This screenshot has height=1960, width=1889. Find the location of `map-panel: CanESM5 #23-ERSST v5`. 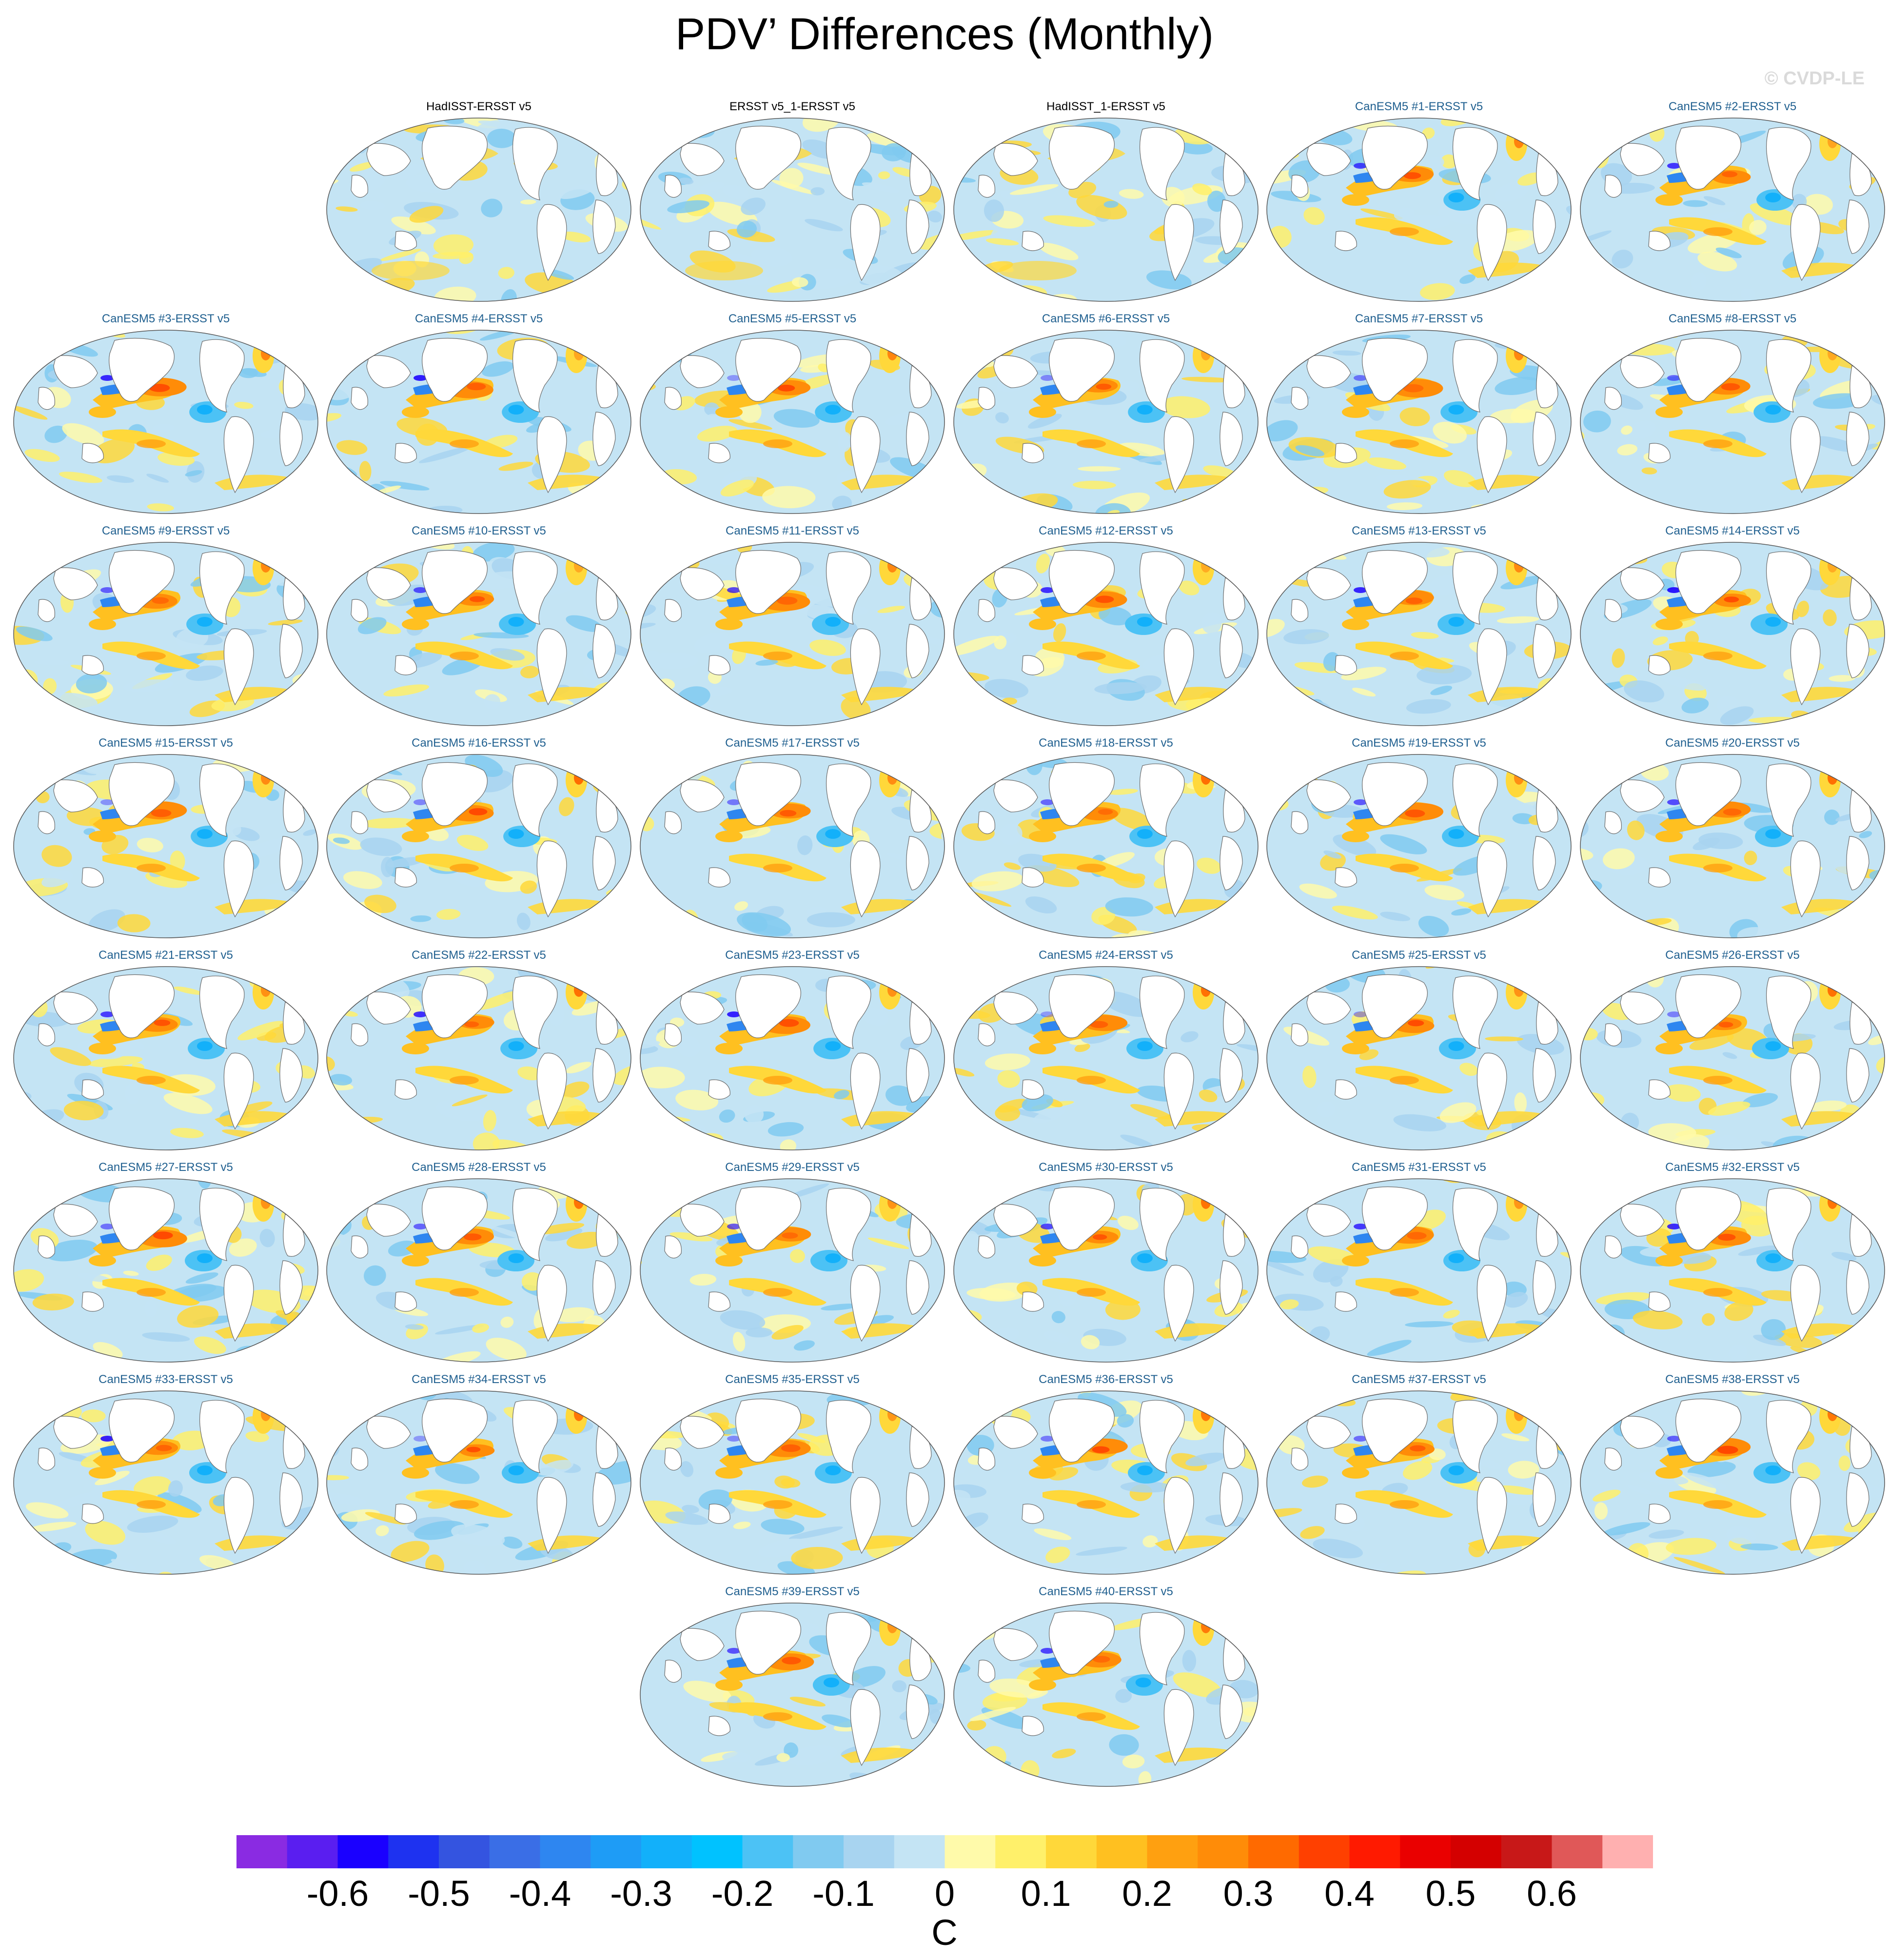

map-panel: CanESM5 #23-ERSST v5 is located at coordinates (792, 1053).